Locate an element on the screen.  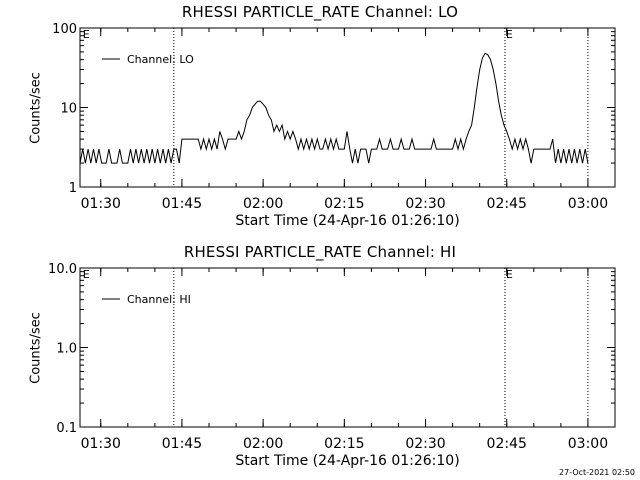
y-tick-label: 100 is located at coordinates (64, 29).